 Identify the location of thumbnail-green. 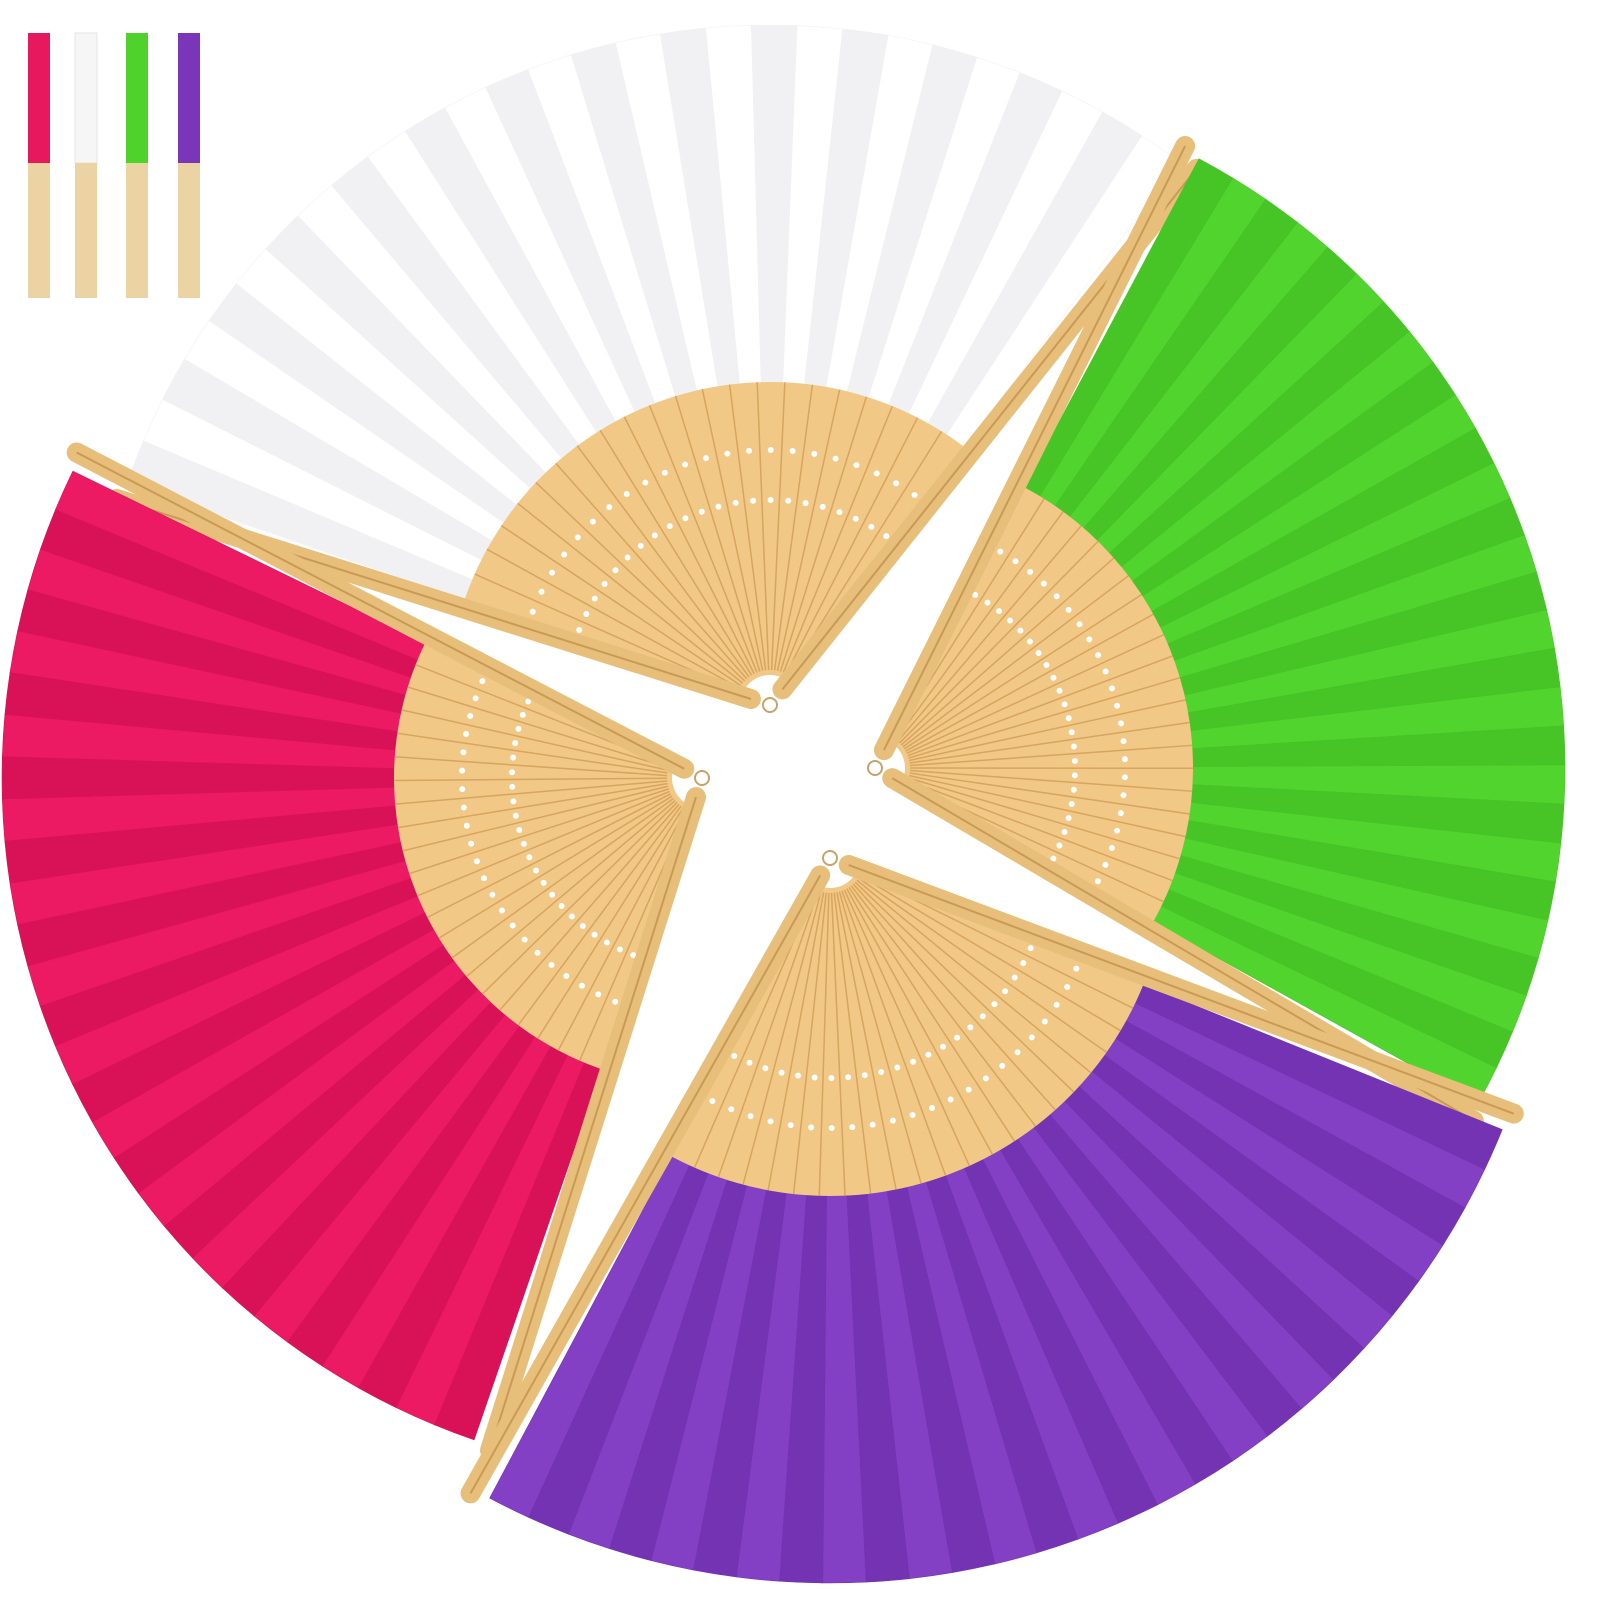
(137, 165).